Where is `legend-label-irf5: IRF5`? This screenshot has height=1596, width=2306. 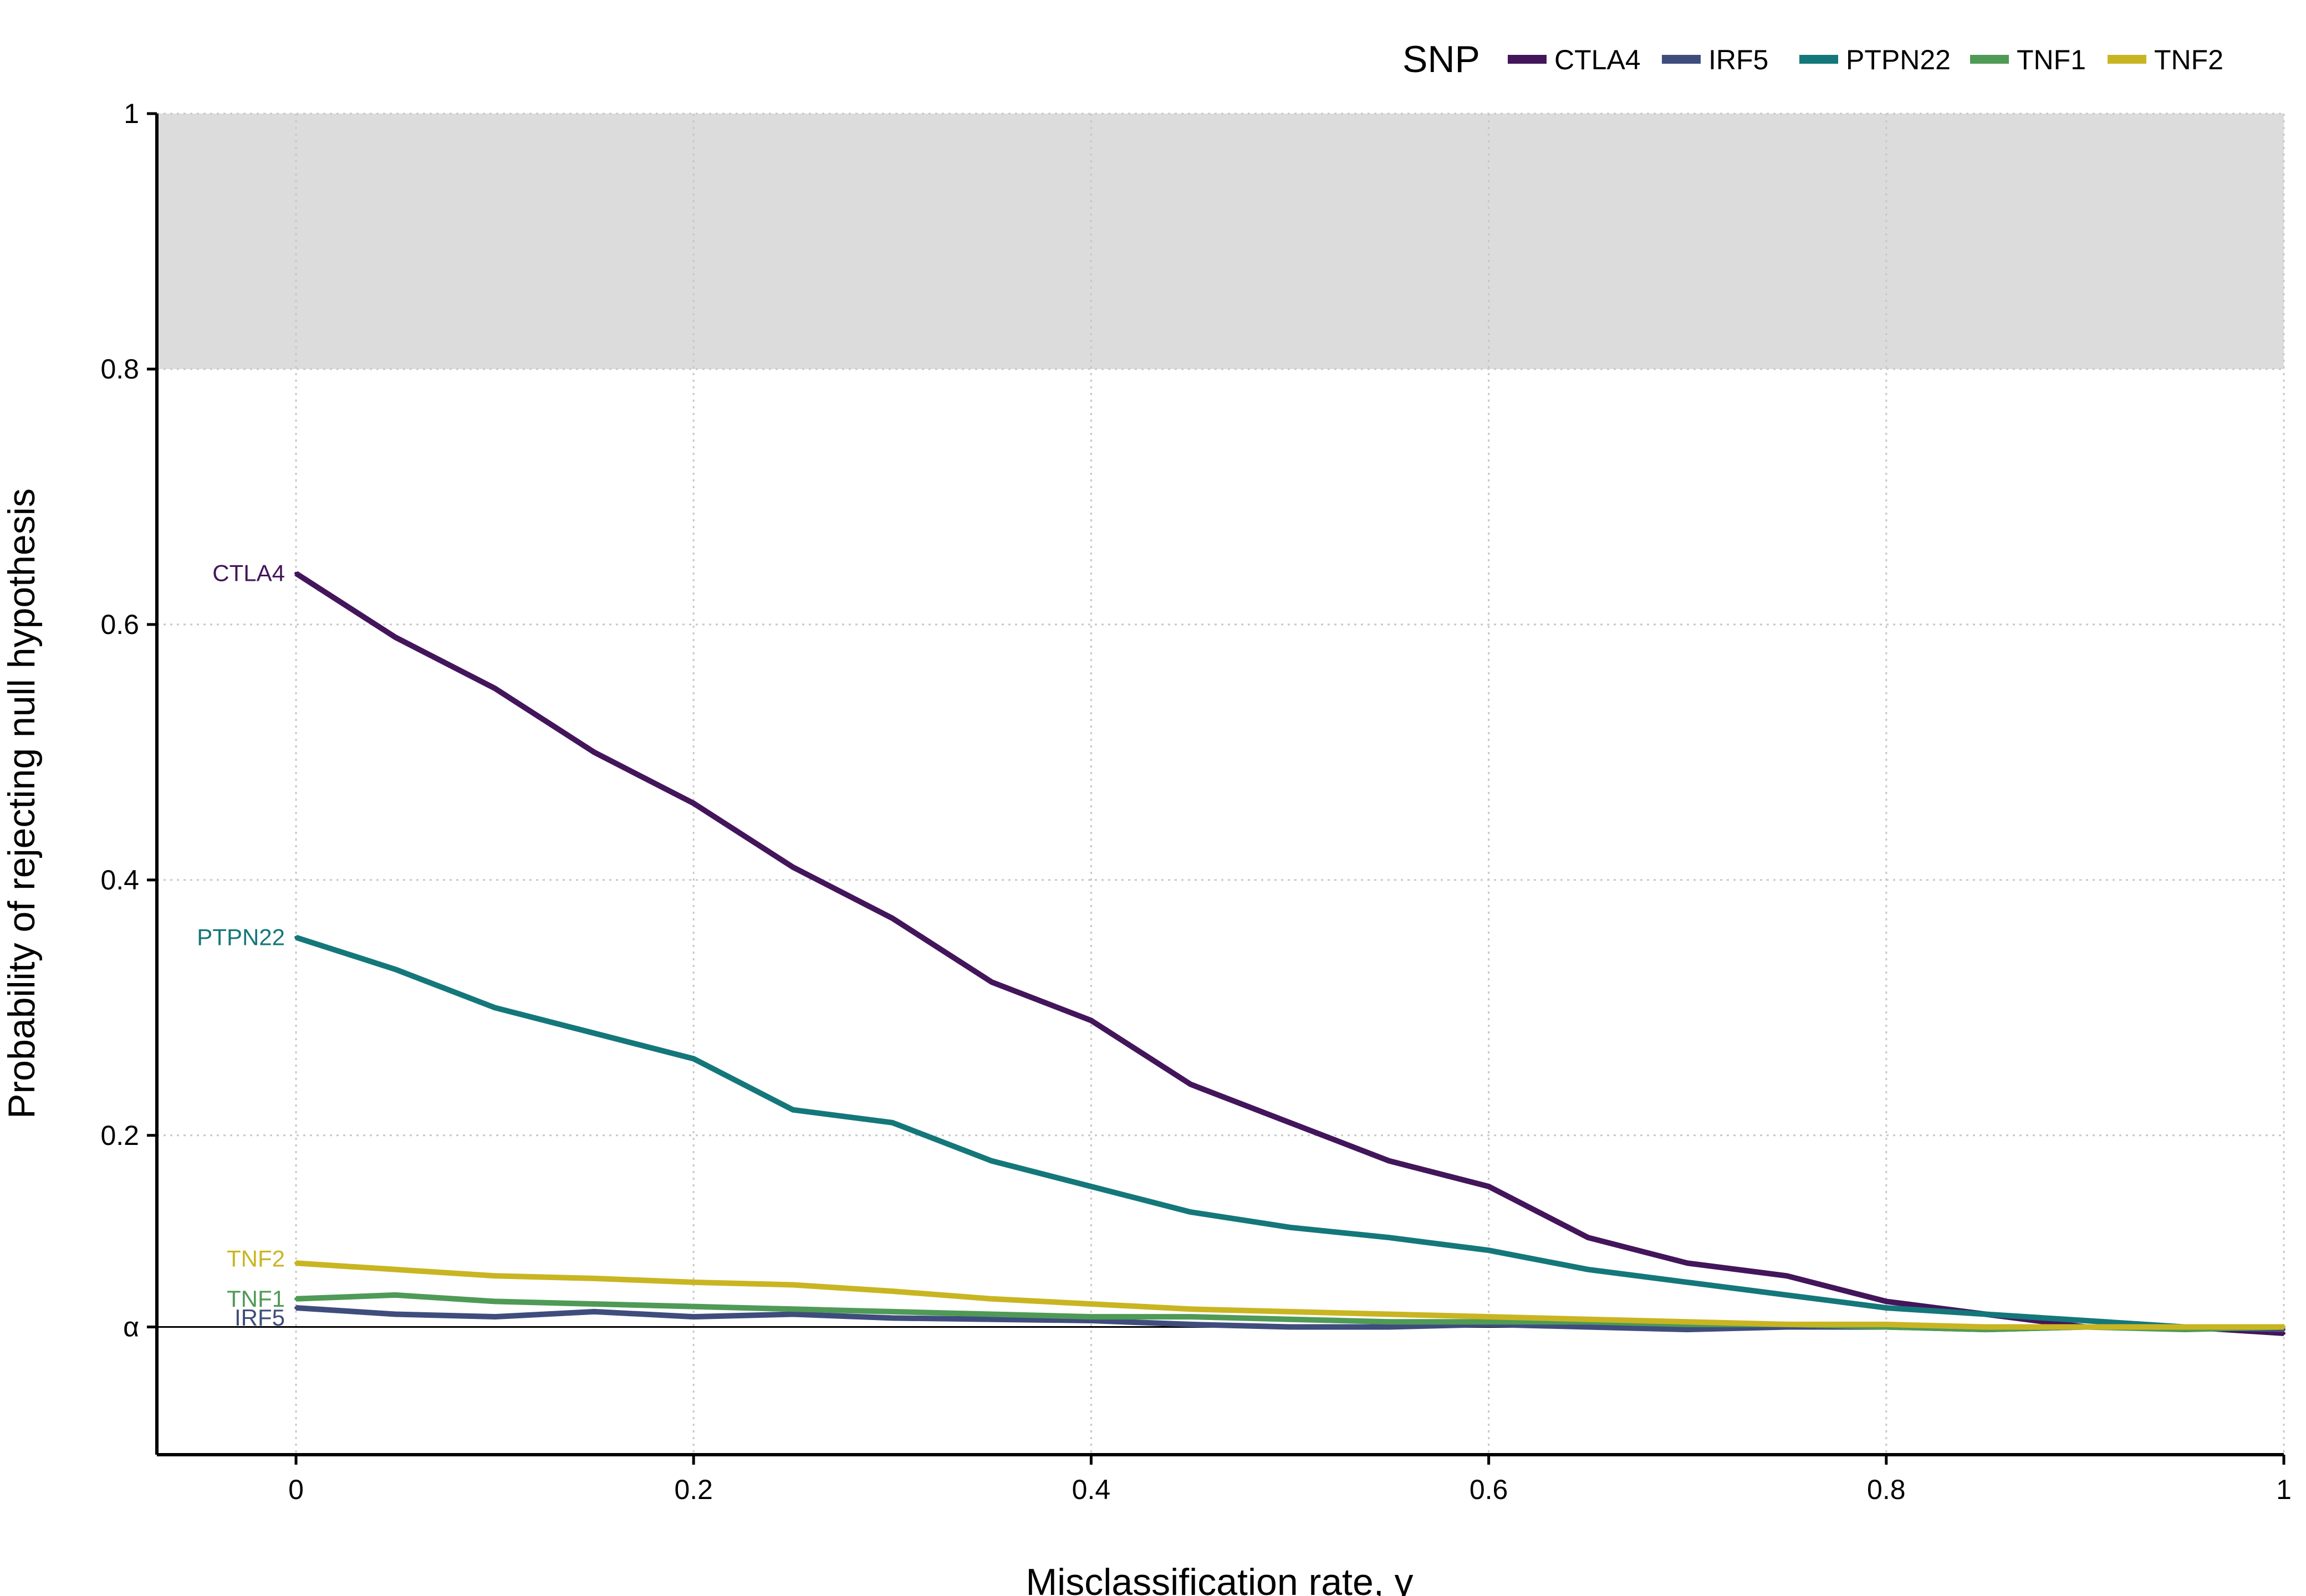 legend-label-irf5: IRF5 is located at coordinates (1738, 59).